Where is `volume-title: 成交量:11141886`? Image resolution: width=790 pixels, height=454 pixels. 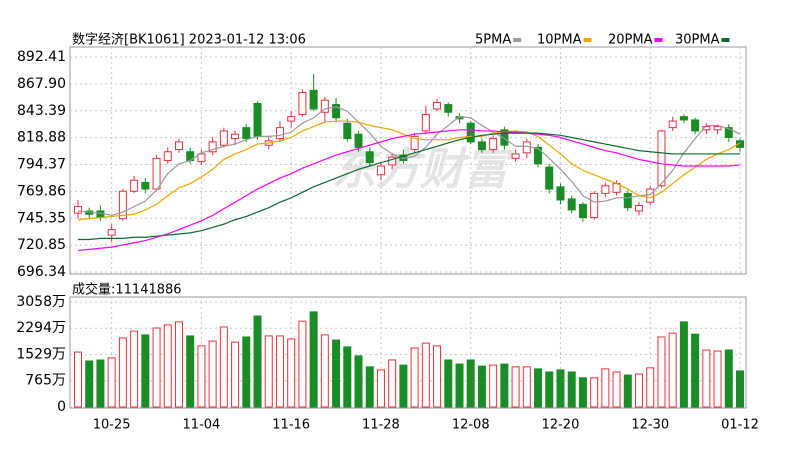 volume-title: 成交量:11141886 is located at coordinates (127, 290).